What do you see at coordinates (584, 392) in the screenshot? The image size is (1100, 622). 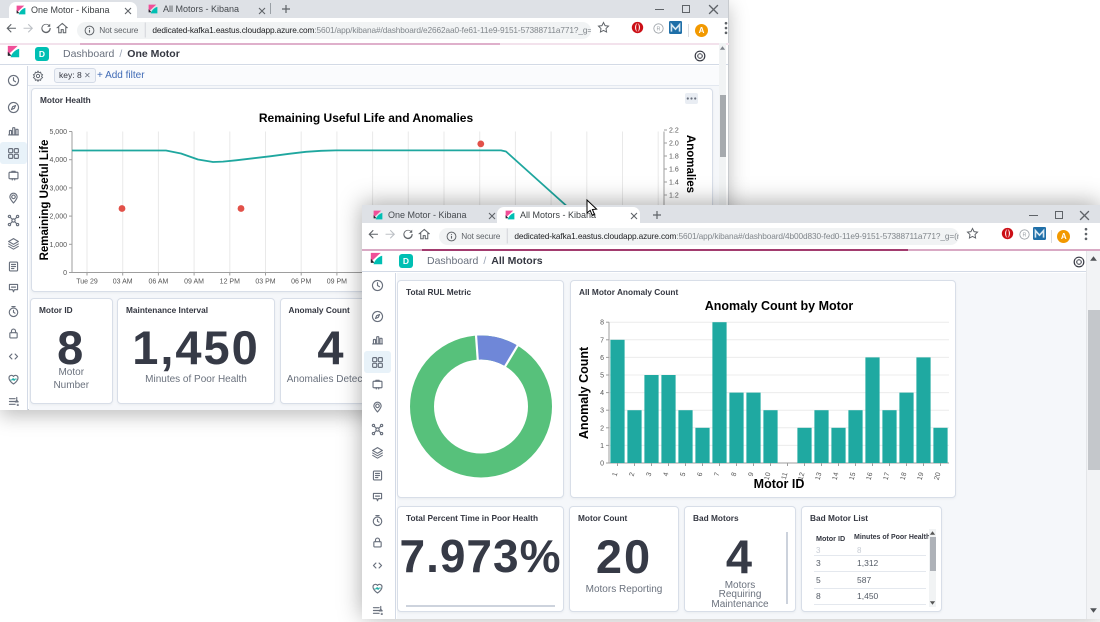 I see `svg-text: Anomaly Count` at bounding box center [584, 392].